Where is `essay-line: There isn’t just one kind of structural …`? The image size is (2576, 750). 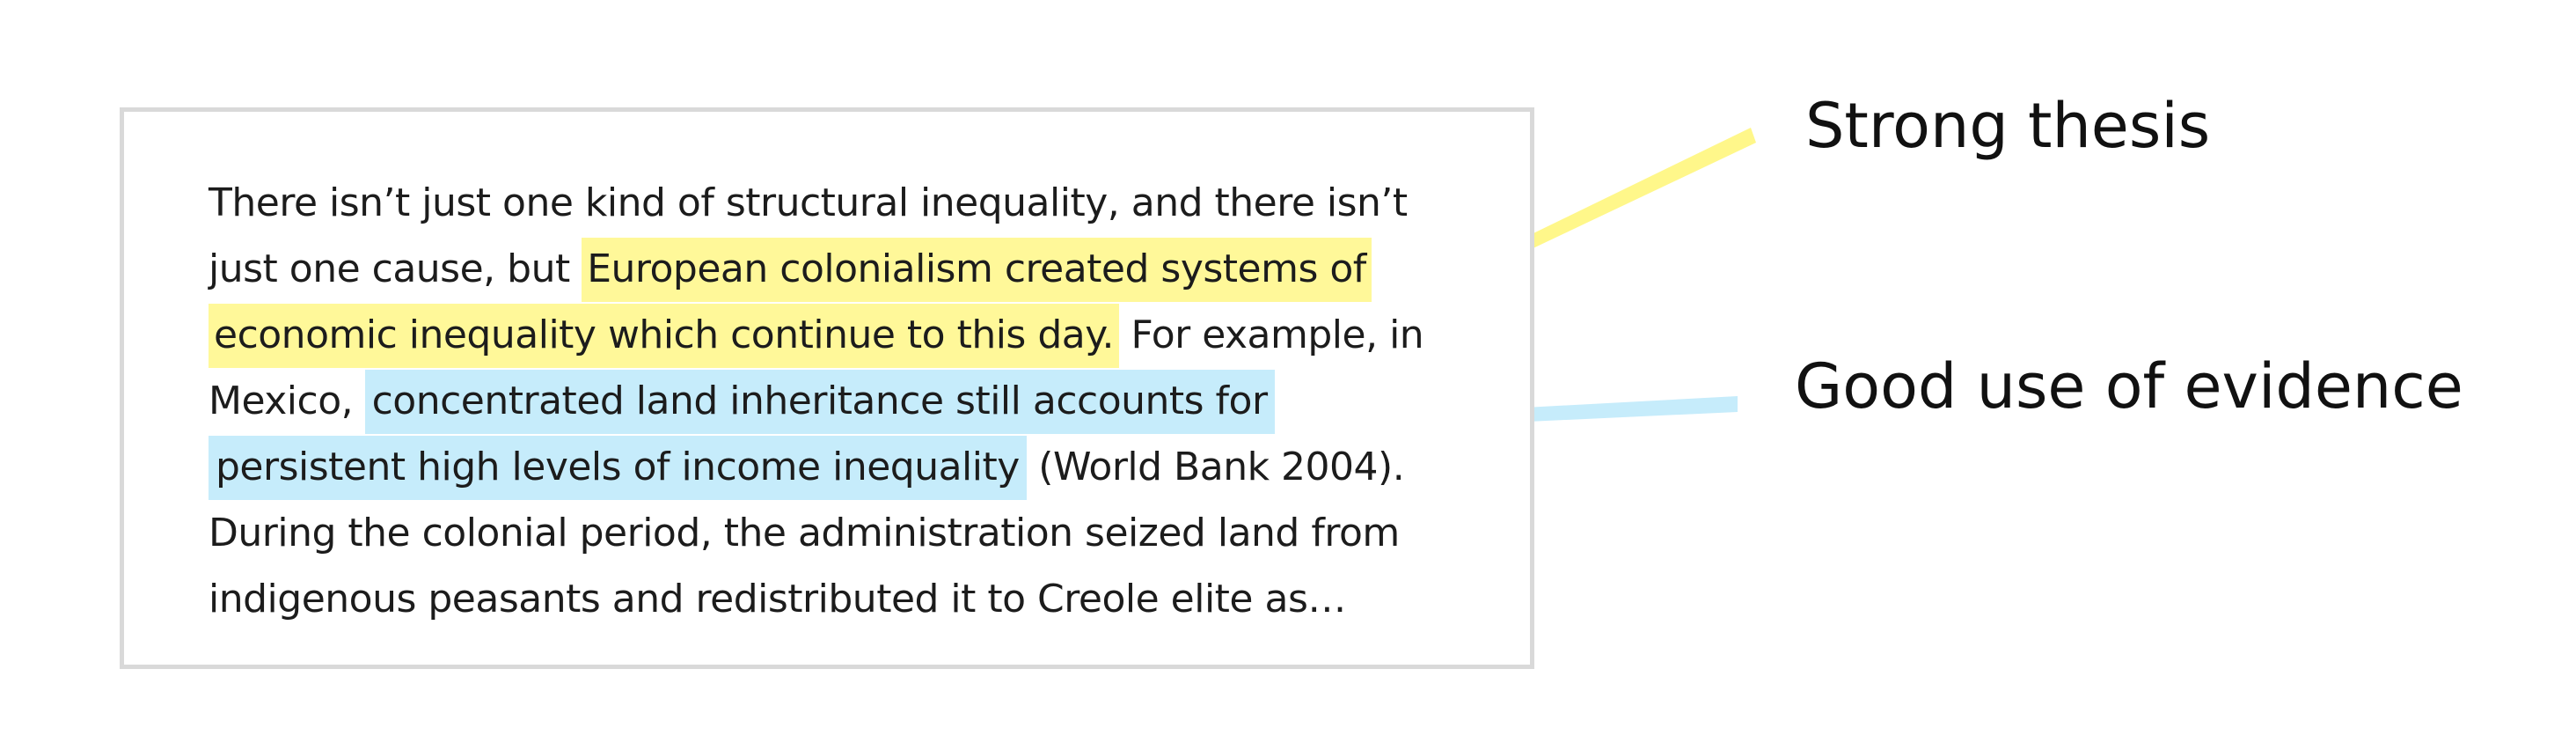 essay-line: There isn’t just one kind of structural … is located at coordinates (855, 203).